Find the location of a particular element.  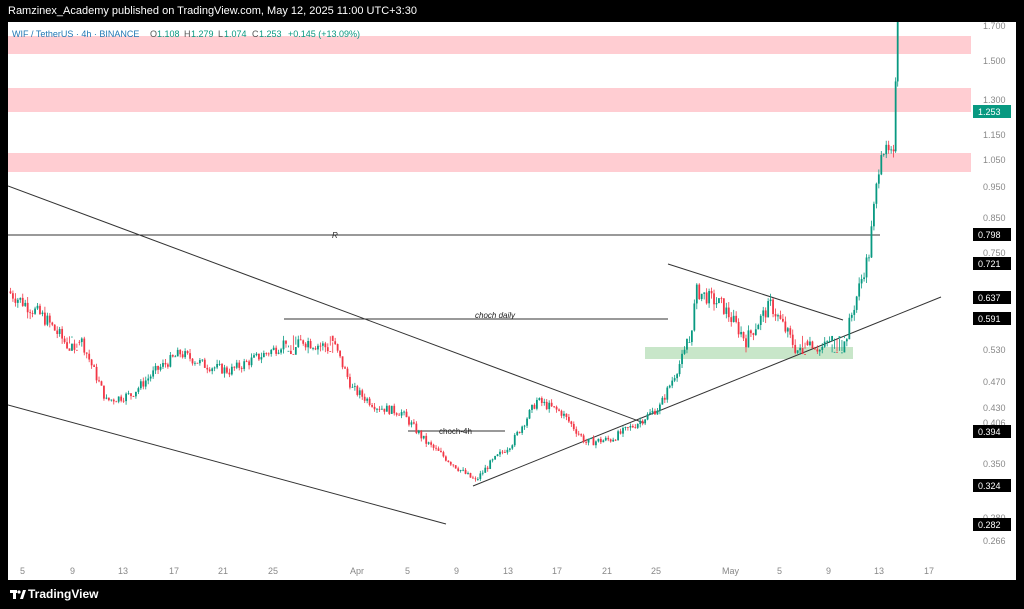

wedge-upper-line is located at coordinates (755, 292).